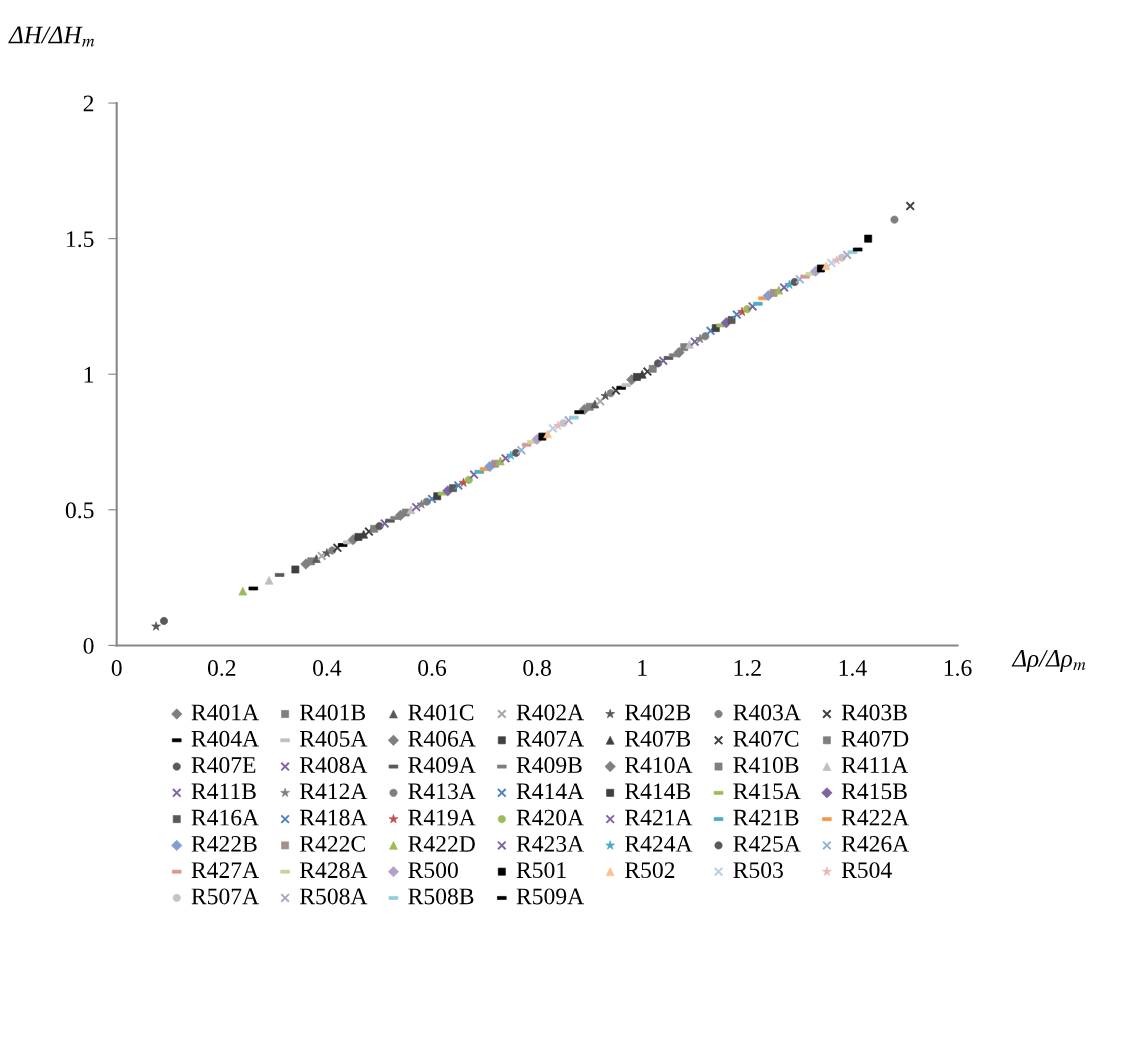  Describe the element at coordinates (767, 843) in the screenshot. I see `legend-label: R425A` at that location.